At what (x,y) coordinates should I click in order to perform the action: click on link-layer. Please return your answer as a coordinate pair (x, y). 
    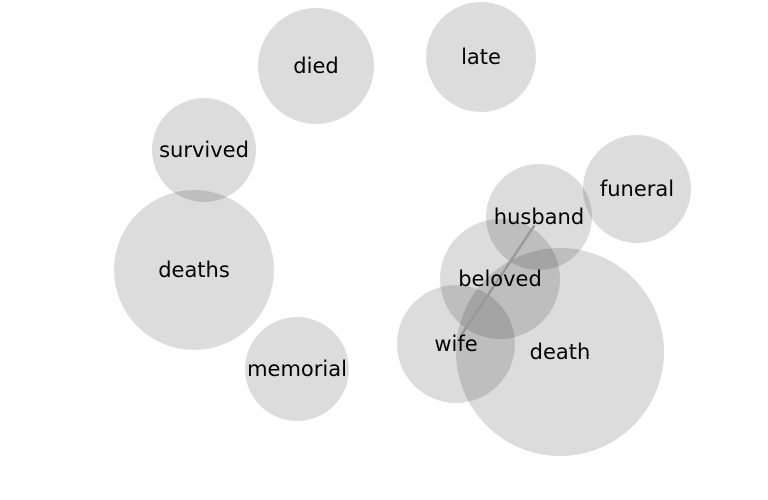
    Looking at the image, I should click on (498, 280).